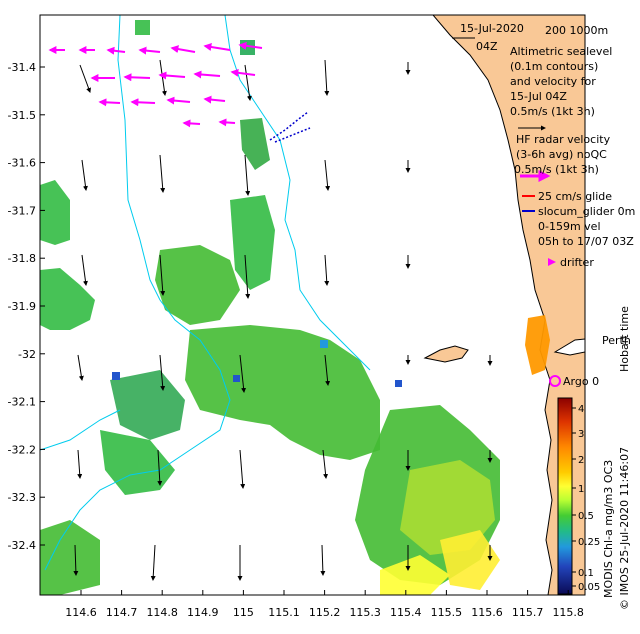 This screenshot has height=634, width=640. Describe the element at coordinates (22, 449) in the screenshot. I see `lat-tick-label: -32.2` at that location.